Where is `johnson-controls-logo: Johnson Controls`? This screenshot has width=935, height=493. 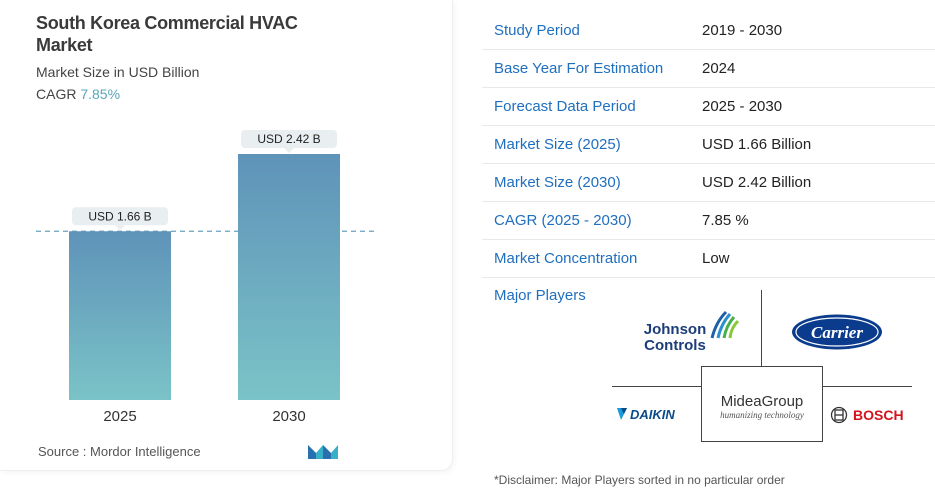 johnson-controls-logo: Johnson Controls is located at coordinates (675, 338).